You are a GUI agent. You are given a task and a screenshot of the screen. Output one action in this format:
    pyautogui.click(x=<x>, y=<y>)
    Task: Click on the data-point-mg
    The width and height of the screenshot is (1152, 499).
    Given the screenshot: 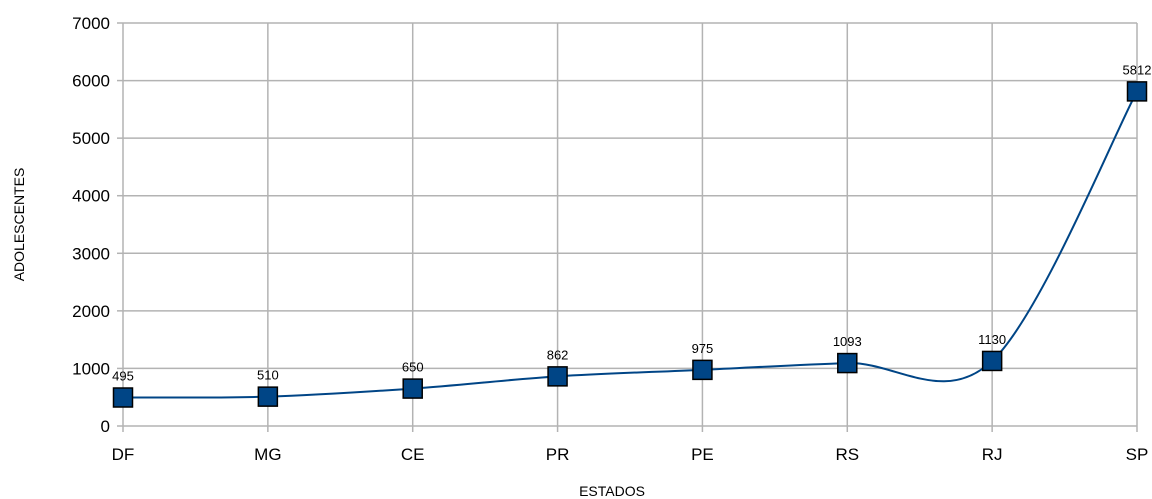 What is the action you would take?
    pyautogui.click(x=268, y=396)
    